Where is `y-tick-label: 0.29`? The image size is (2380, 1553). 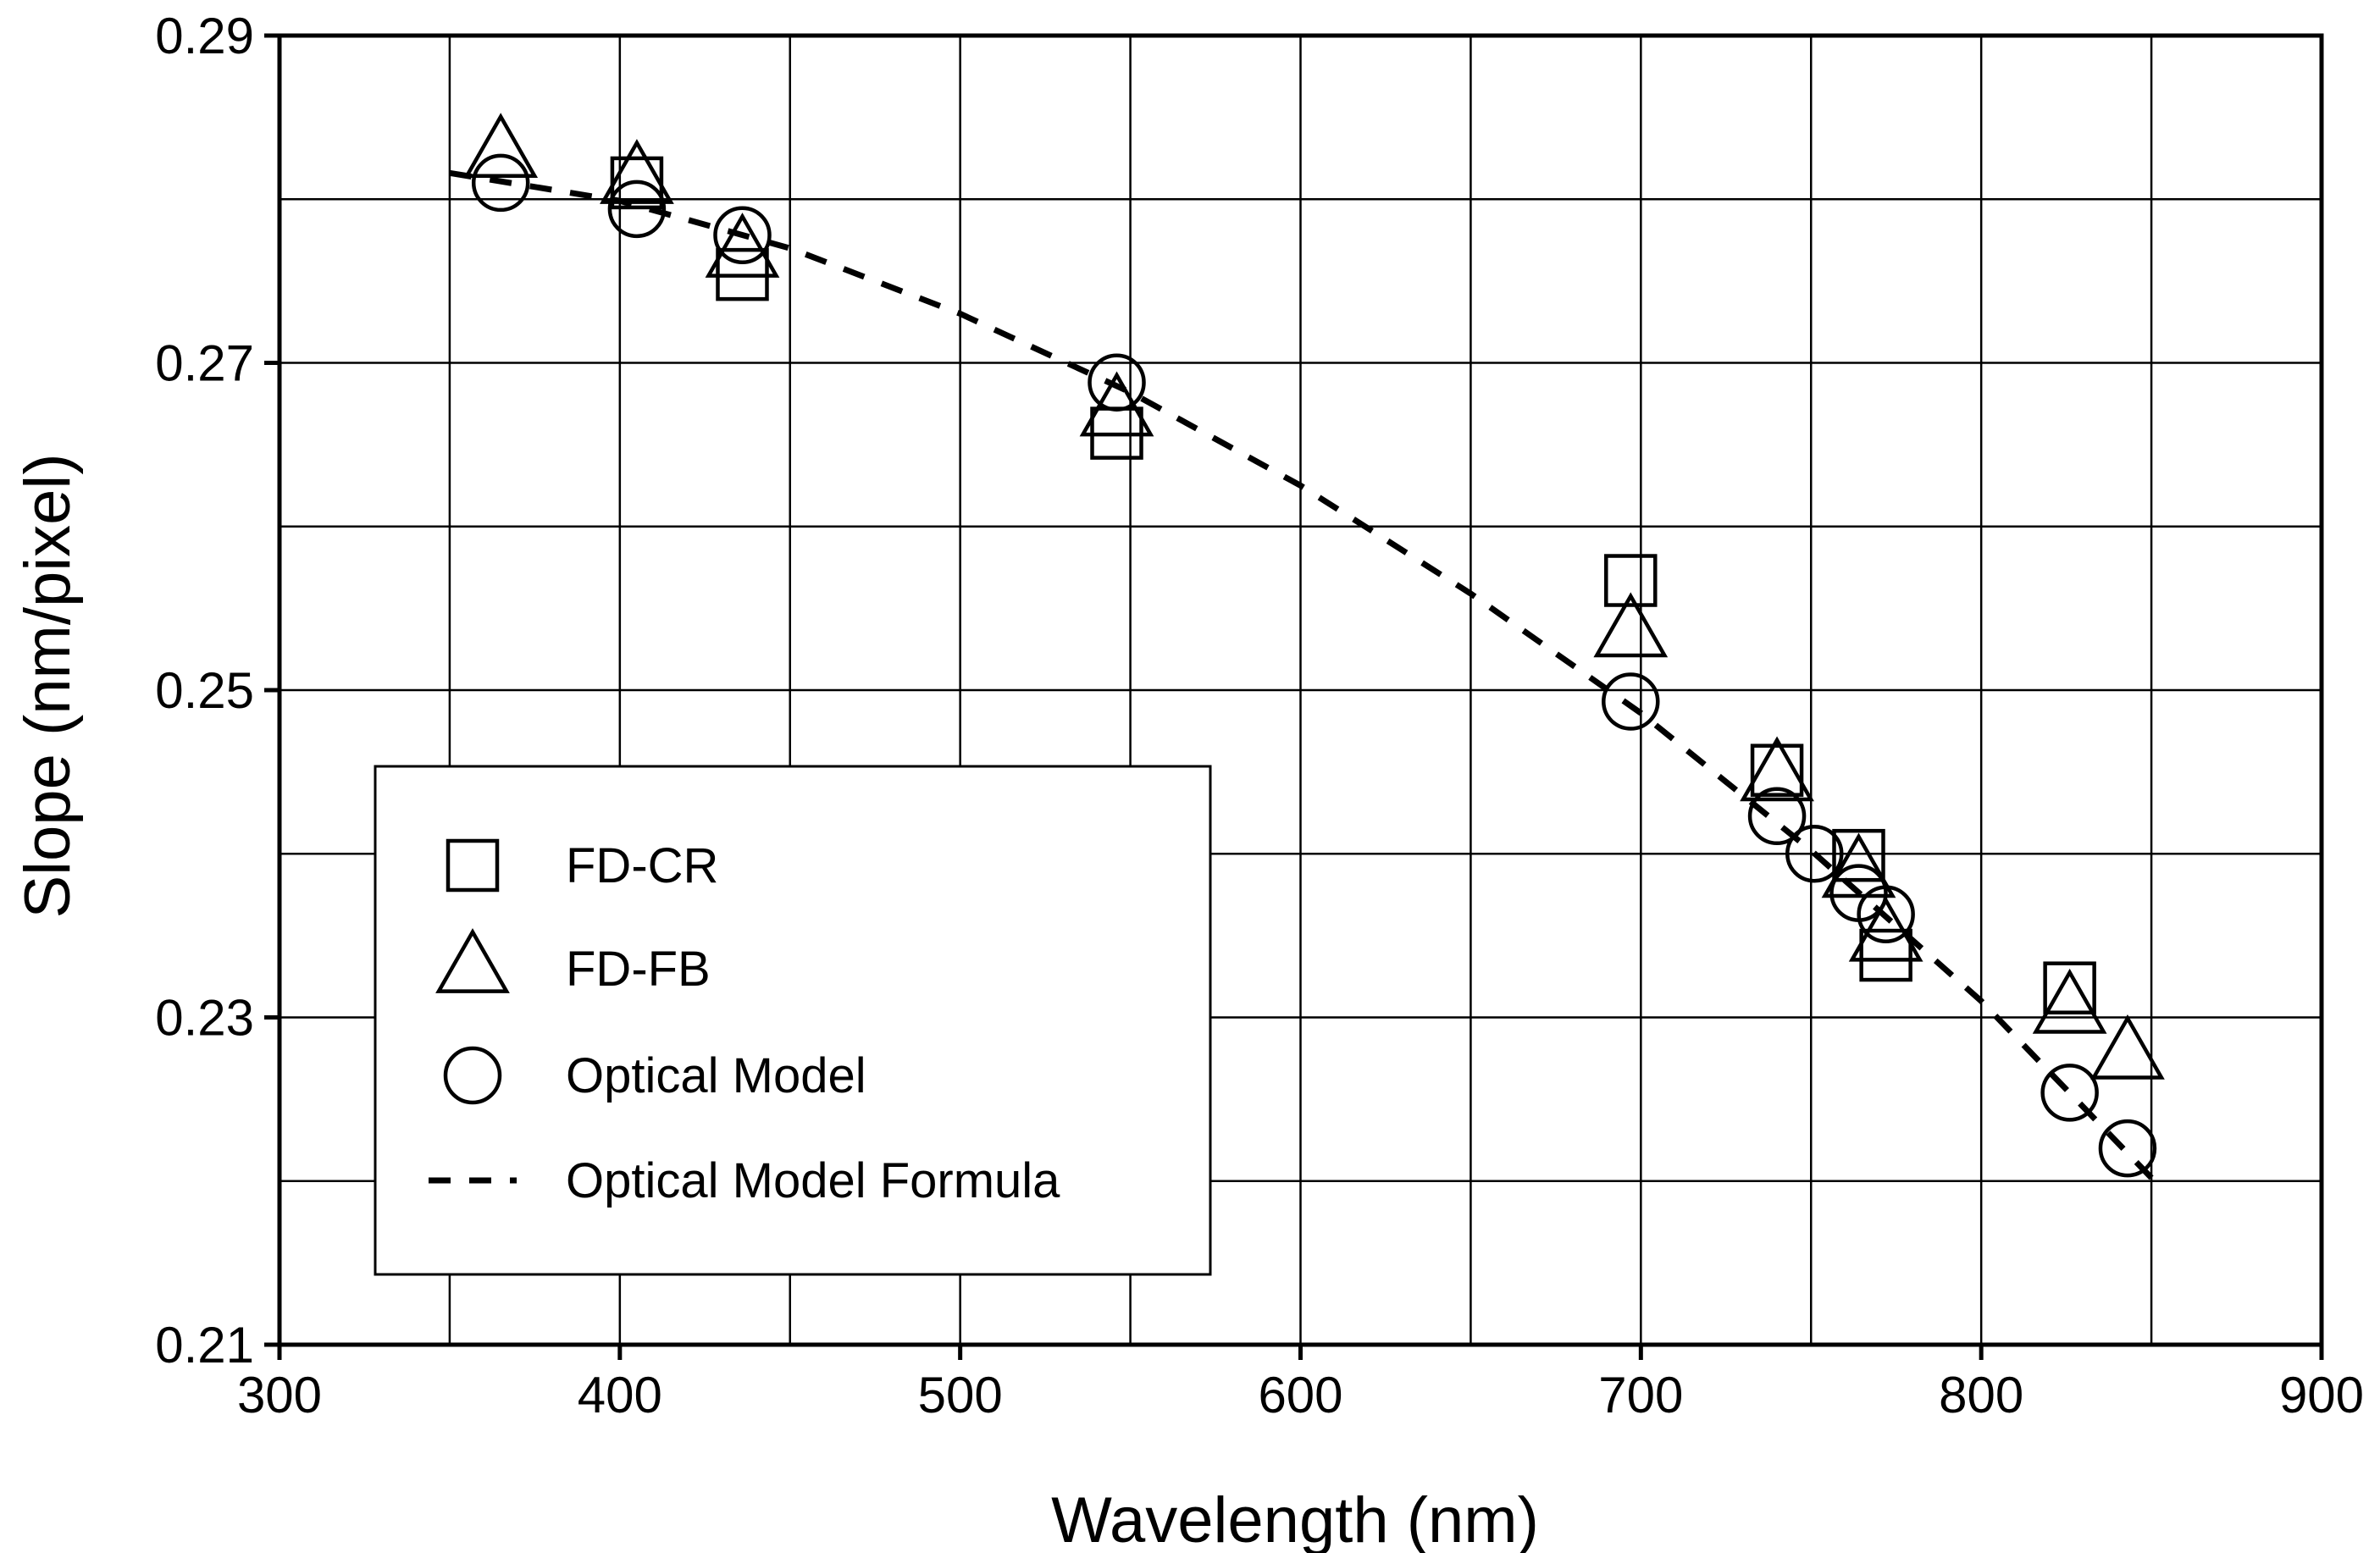
y-tick-label: 0.29 is located at coordinates (205, 36).